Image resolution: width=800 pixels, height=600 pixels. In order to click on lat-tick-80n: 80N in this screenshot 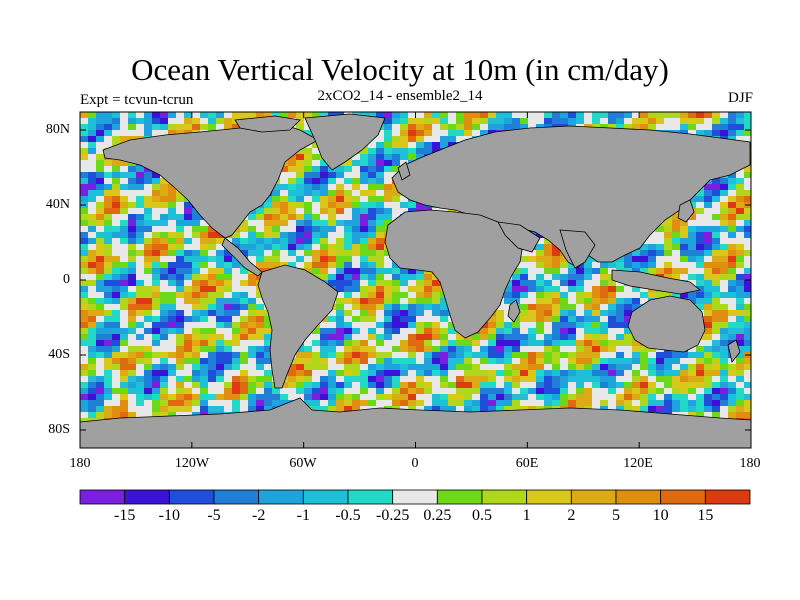, I will do `click(57, 129)`.